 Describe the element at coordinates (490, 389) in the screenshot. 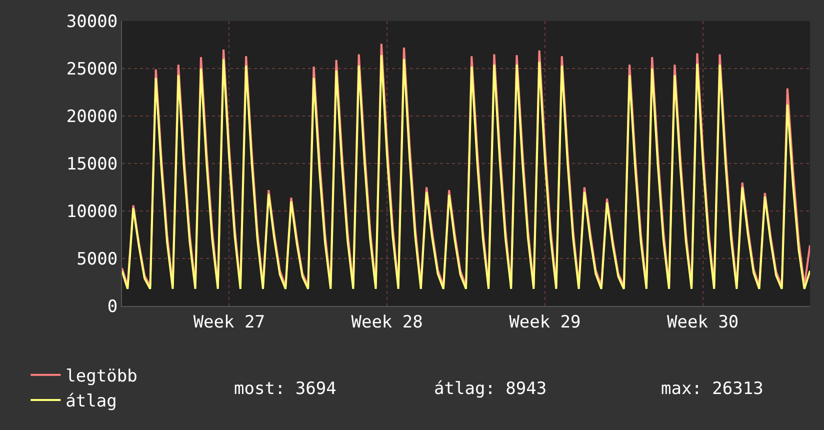

I see `text: átlag: 8943` at that location.